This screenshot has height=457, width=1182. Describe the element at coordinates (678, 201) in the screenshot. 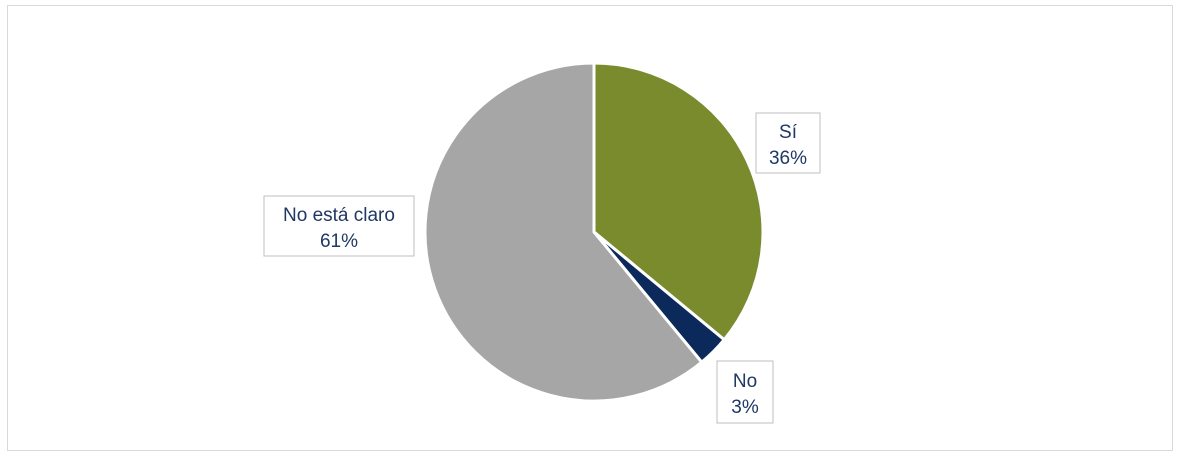

I see `pie-slice-si` at that location.